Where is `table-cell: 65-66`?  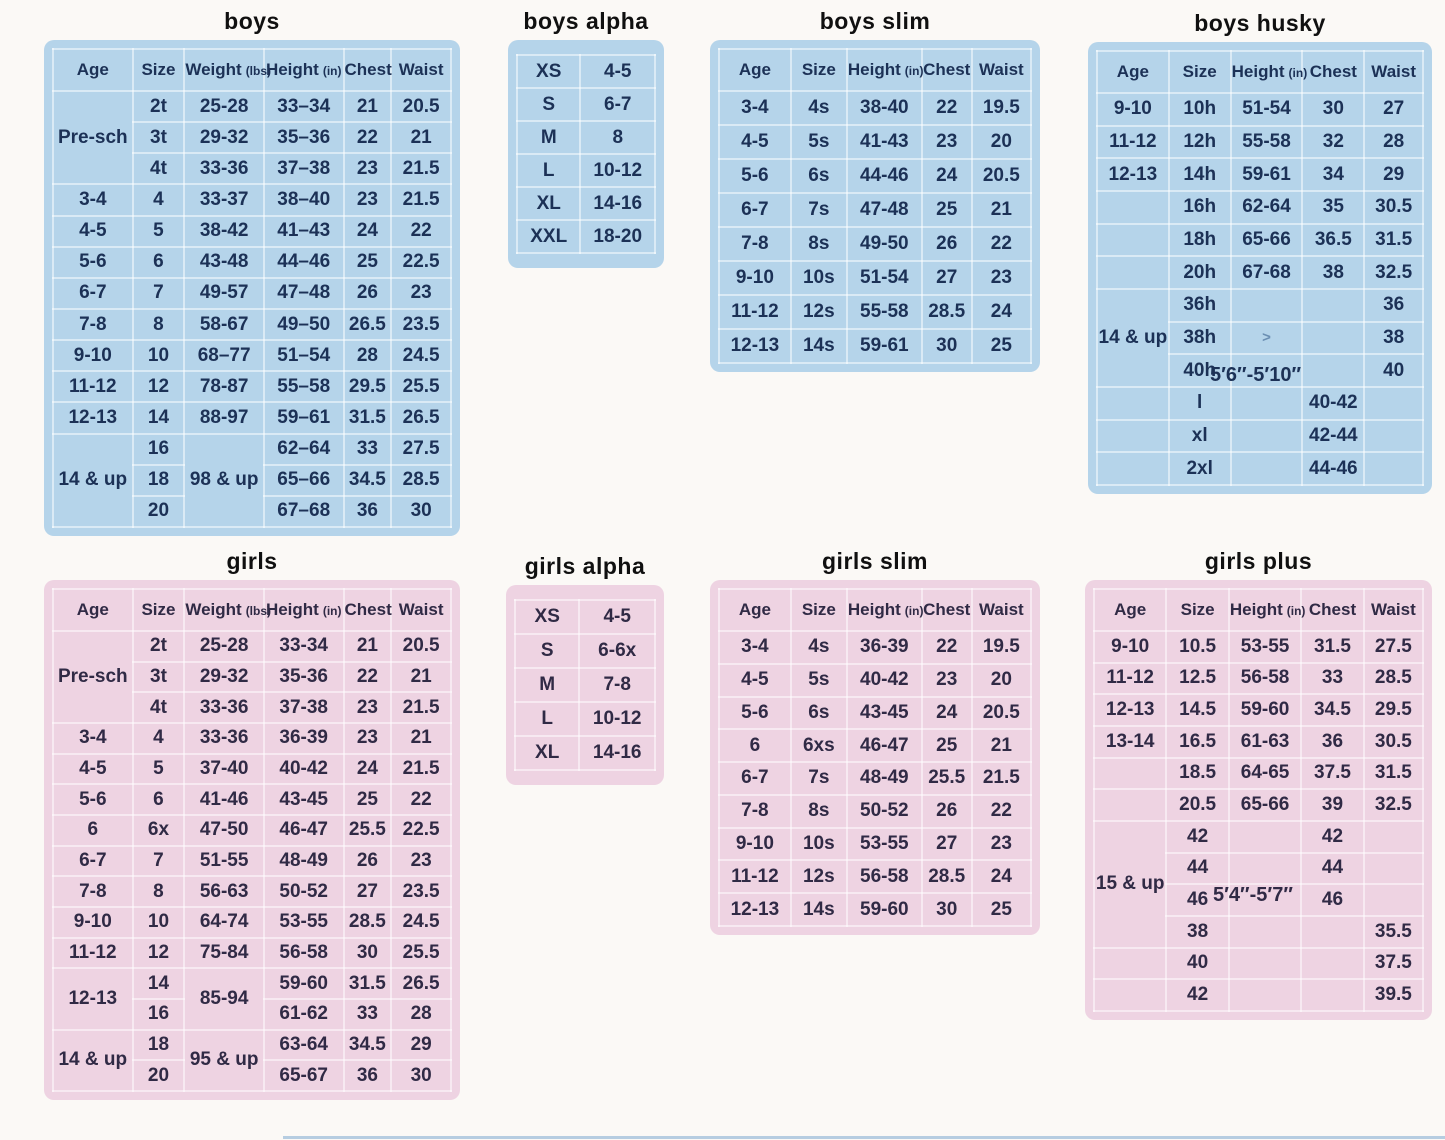 table-cell: 65-66 is located at coordinates (1265, 805).